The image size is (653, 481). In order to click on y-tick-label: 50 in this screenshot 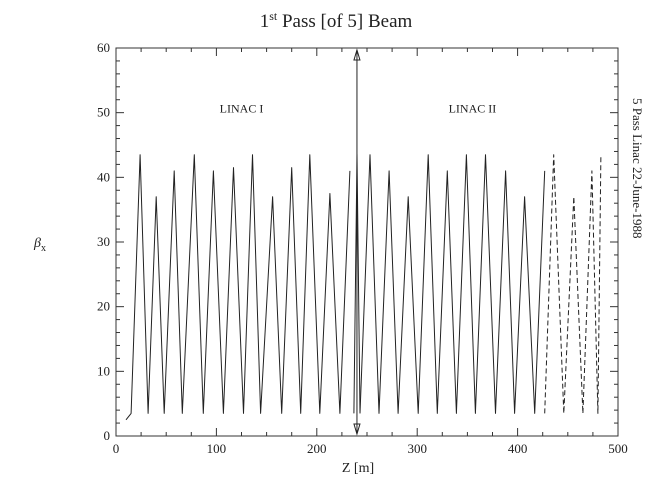, I will do `click(103, 112)`.